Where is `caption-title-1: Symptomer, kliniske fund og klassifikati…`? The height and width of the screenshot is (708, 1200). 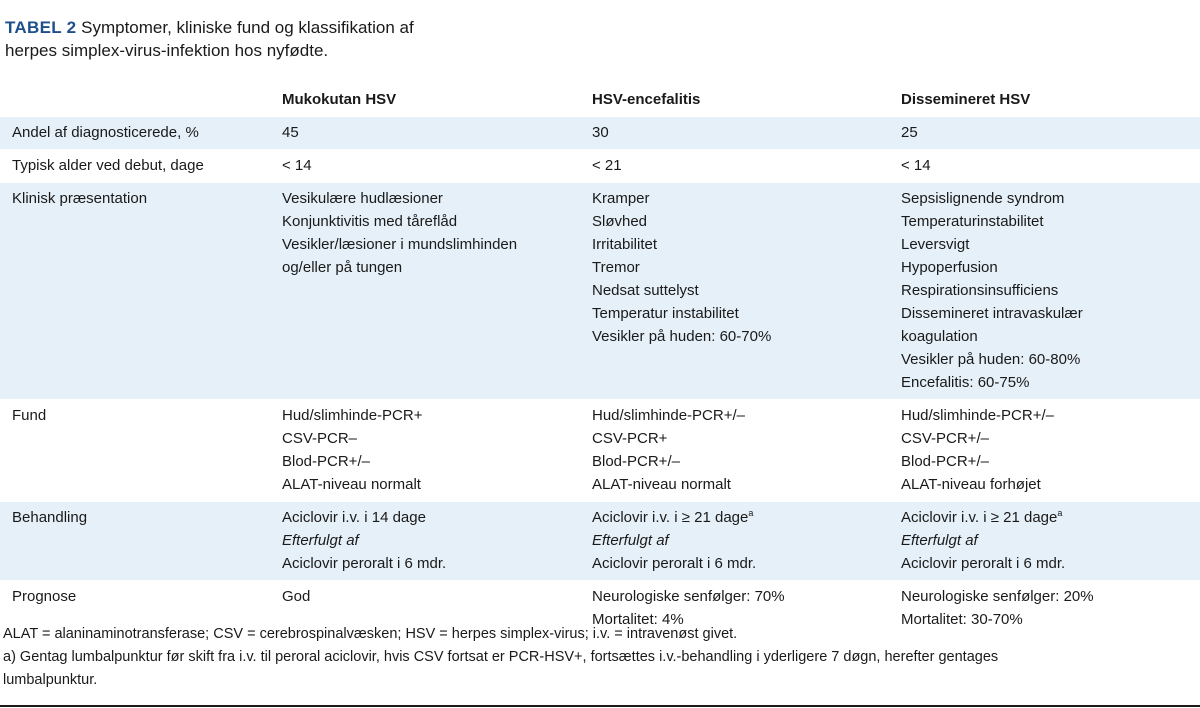
caption-title-1: Symptomer, kliniske fund og klassifikati… is located at coordinates (247, 27).